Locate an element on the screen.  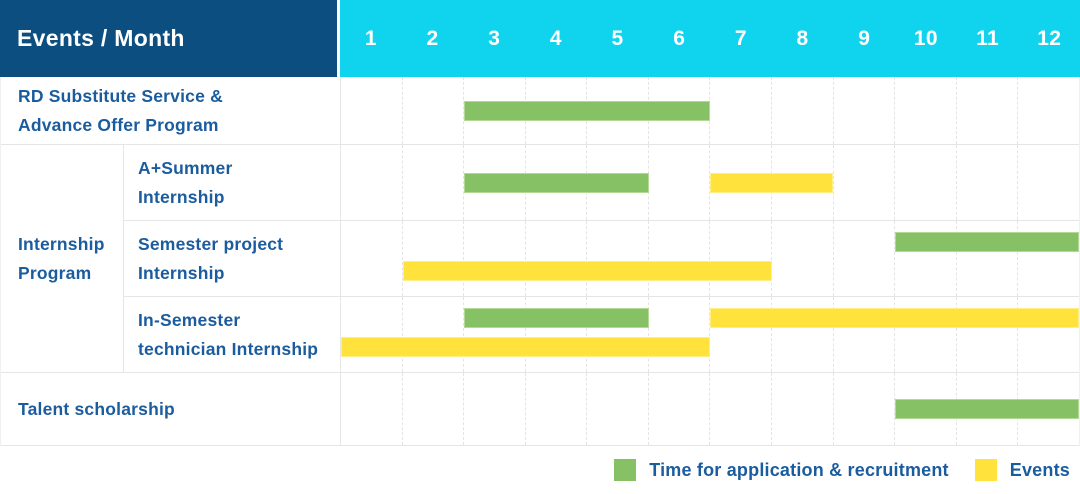
month-header-10: 10 is located at coordinates (925, 38).